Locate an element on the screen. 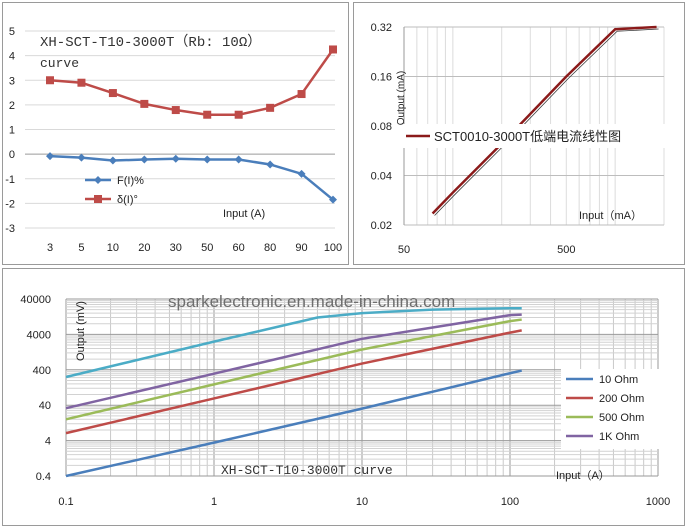 The image size is (687, 529). series-line-f-i is located at coordinates (191, 177).